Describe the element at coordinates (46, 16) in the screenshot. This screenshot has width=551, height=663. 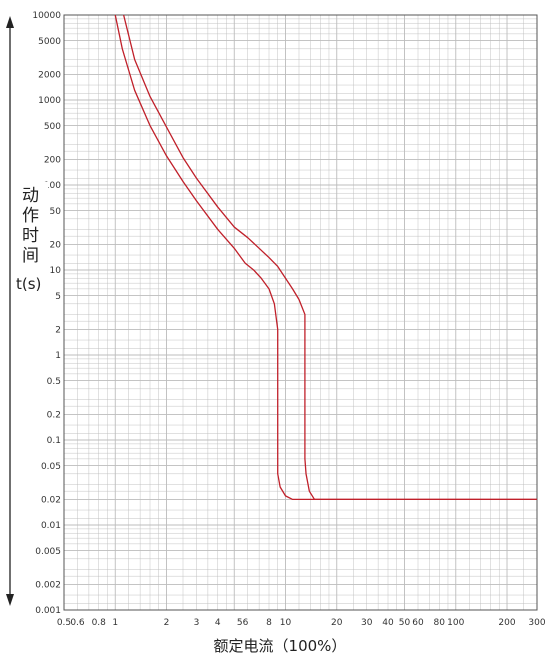
I see `y-tick-label: 10000` at that location.